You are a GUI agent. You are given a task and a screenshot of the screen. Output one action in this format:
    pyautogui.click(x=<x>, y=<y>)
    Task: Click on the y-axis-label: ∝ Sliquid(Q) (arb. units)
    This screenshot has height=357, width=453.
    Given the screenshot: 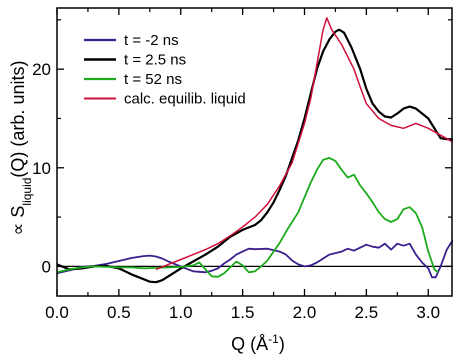 What is the action you would take?
    pyautogui.click(x=21, y=148)
    